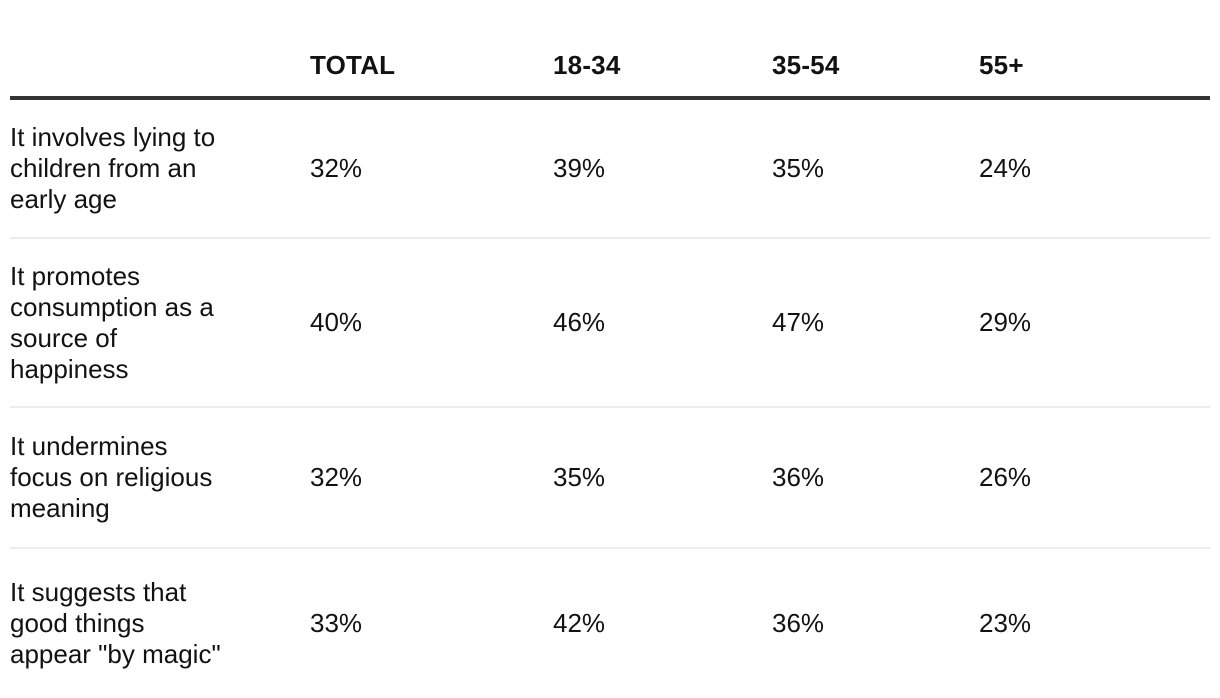 The height and width of the screenshot is (698, 1220). What do you see at coordinates (1005, 623) in the screenshot?
I see `value-cell: 23%` at bounding box center [1005, 623].